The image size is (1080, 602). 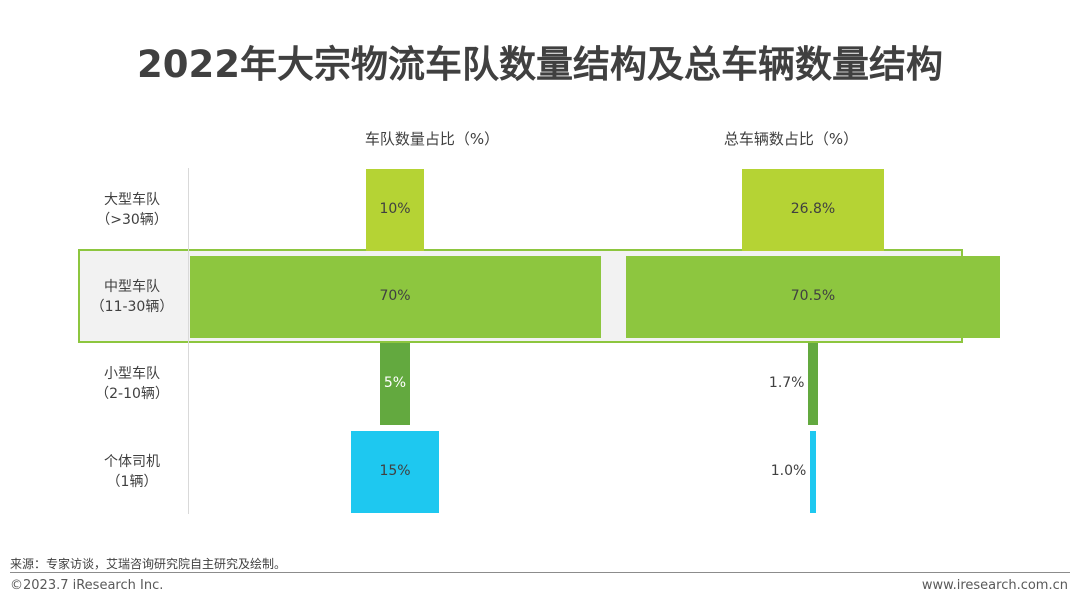 What do you see at coordinates (132, 307) in the screenshot?
I see `category-range: （11-30辆）` at bounding box center [132, 307].